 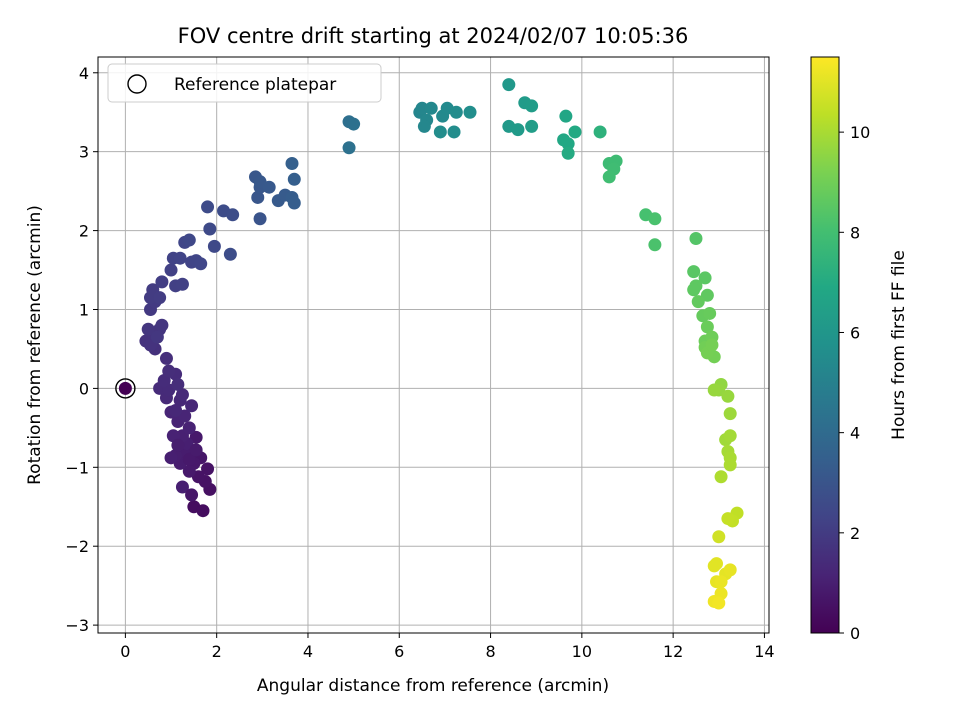 What do you see at coordinates (77, 467) in the screenshot?
I see `y-tick-label: −1` at bounding box center [77, 467].